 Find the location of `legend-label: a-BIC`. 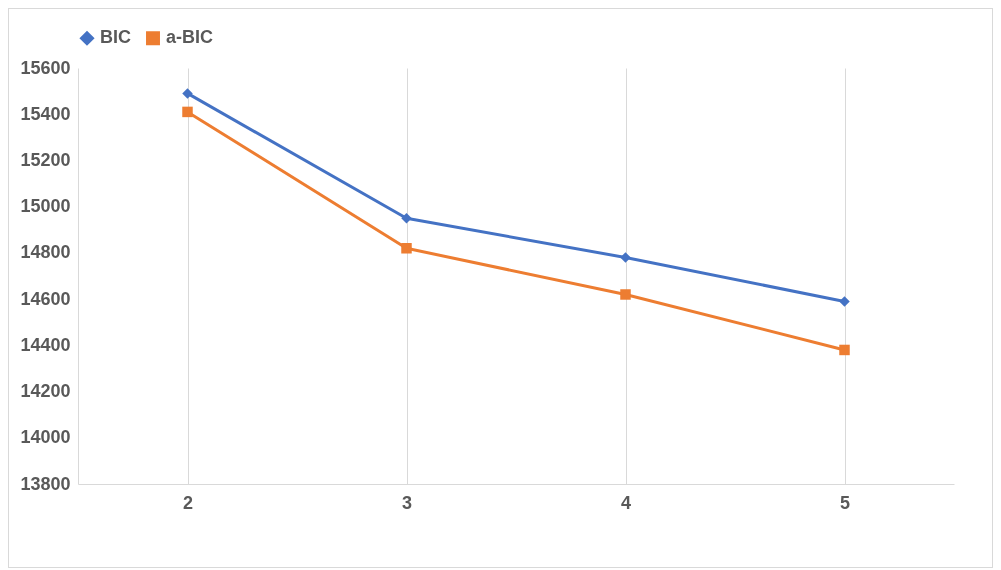

legend-label: a-BIC is located at coordinates (190, 37).